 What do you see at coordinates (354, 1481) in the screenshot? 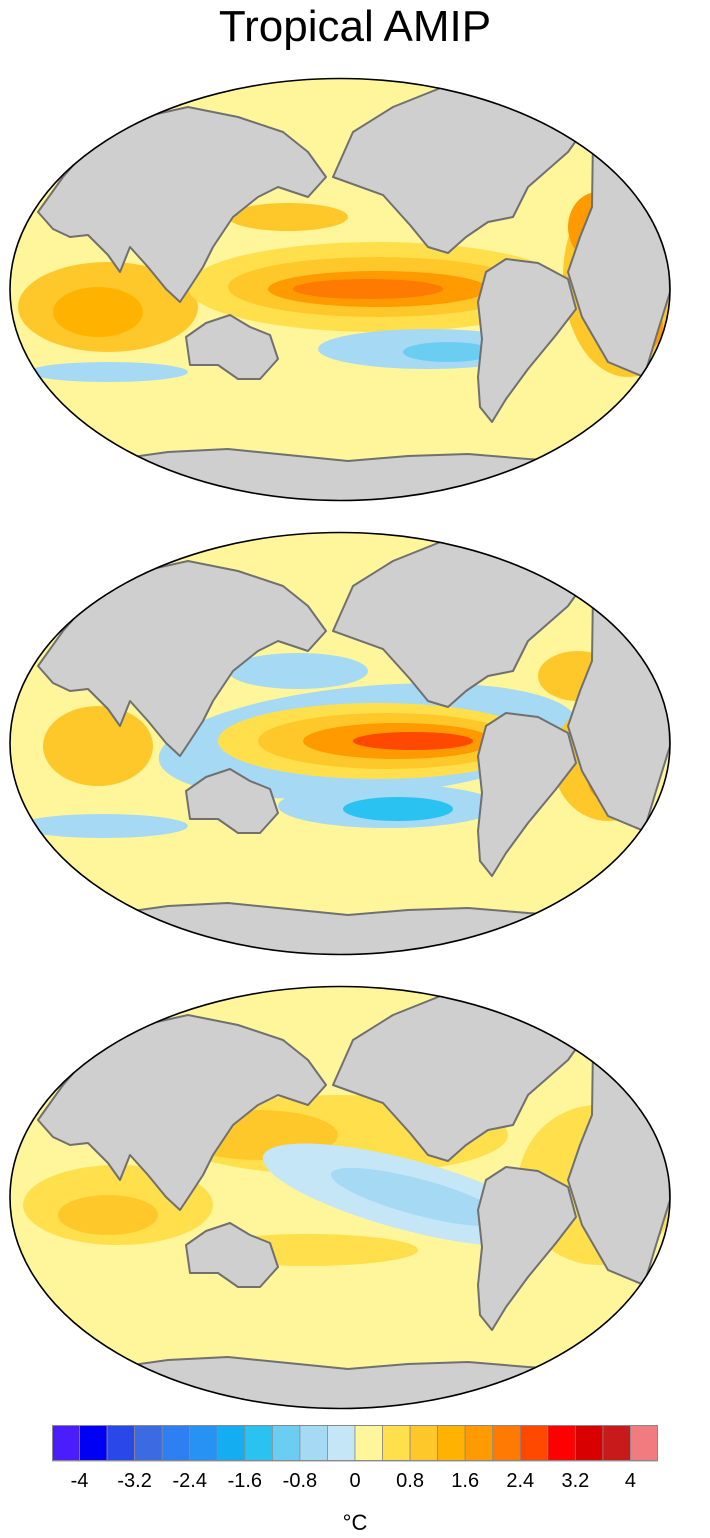
I see `colorbar-tick-label: 0` at bounding box center [354, 1481].